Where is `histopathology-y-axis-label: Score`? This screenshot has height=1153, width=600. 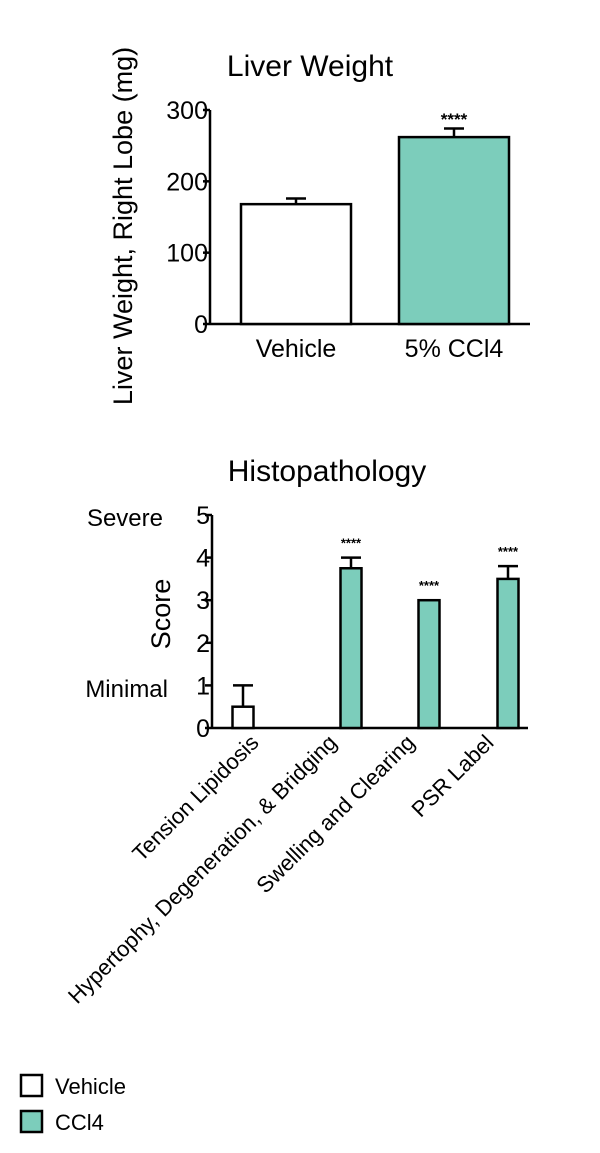 histopathology-y-axis-label: Score is located at coordinates (161, 614).